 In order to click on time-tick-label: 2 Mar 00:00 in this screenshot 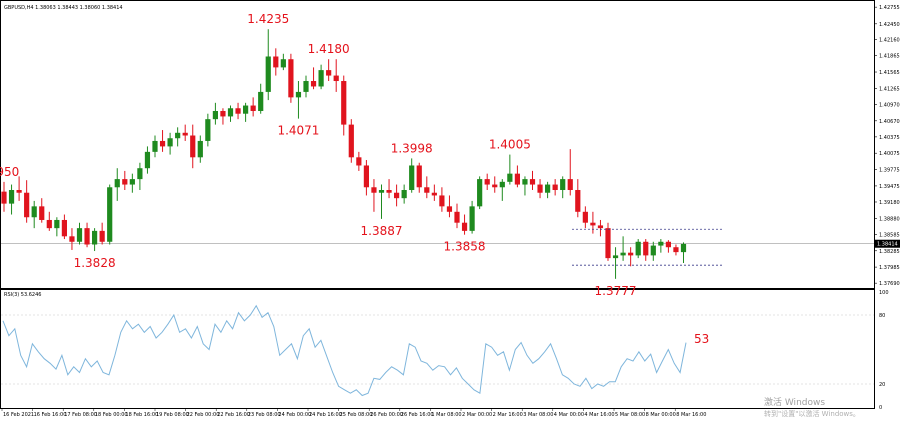, I will do `click(477, 415)`.